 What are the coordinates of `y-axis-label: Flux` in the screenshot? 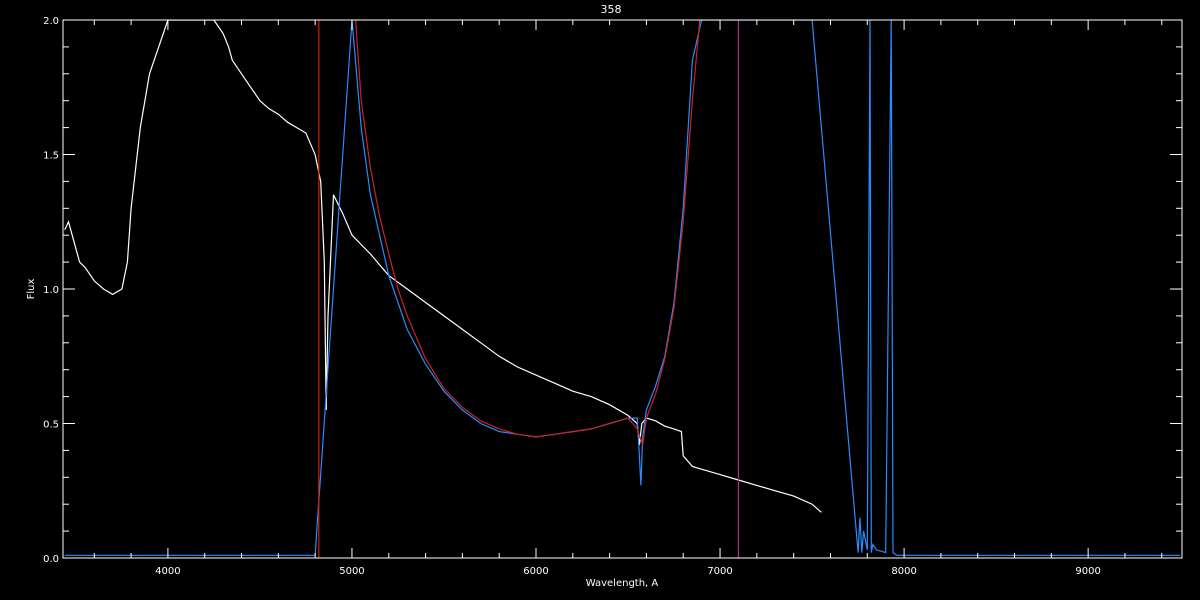 It's located at (31, 289).